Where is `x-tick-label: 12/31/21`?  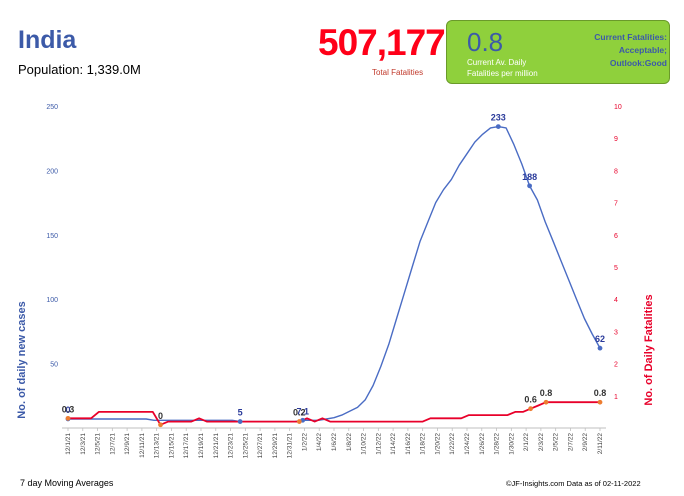 x-tick-label: 12/31/21 is located at coordinates (290, 446).